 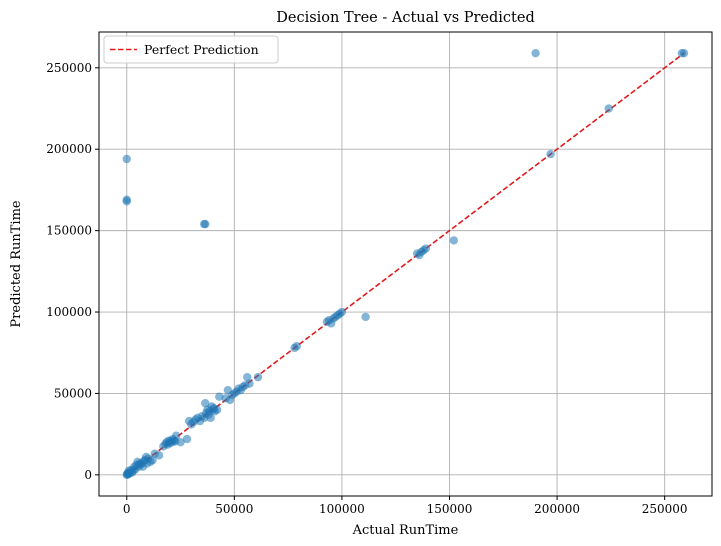 I want to click on legend-box, so click(x=191, y=49).